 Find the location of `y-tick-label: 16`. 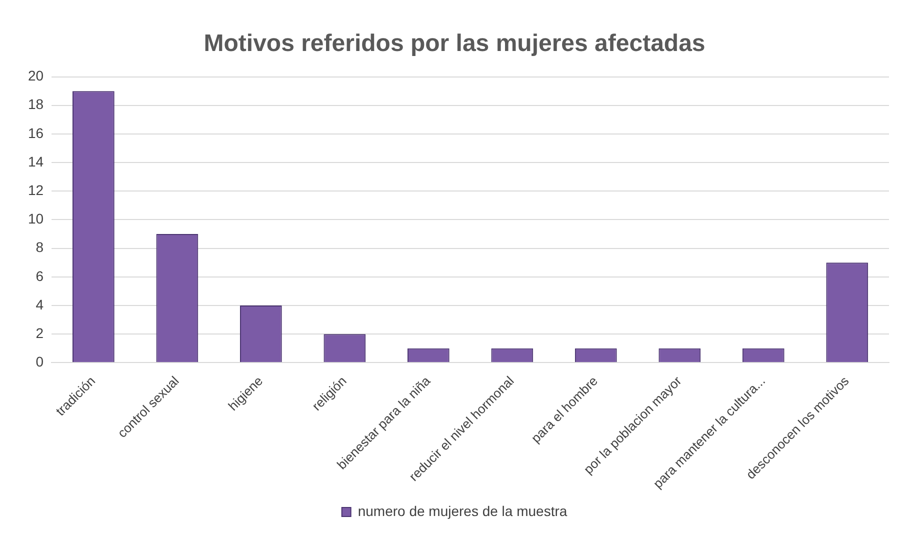

y-tick-label: 16 is located at coordinates (36, 132).